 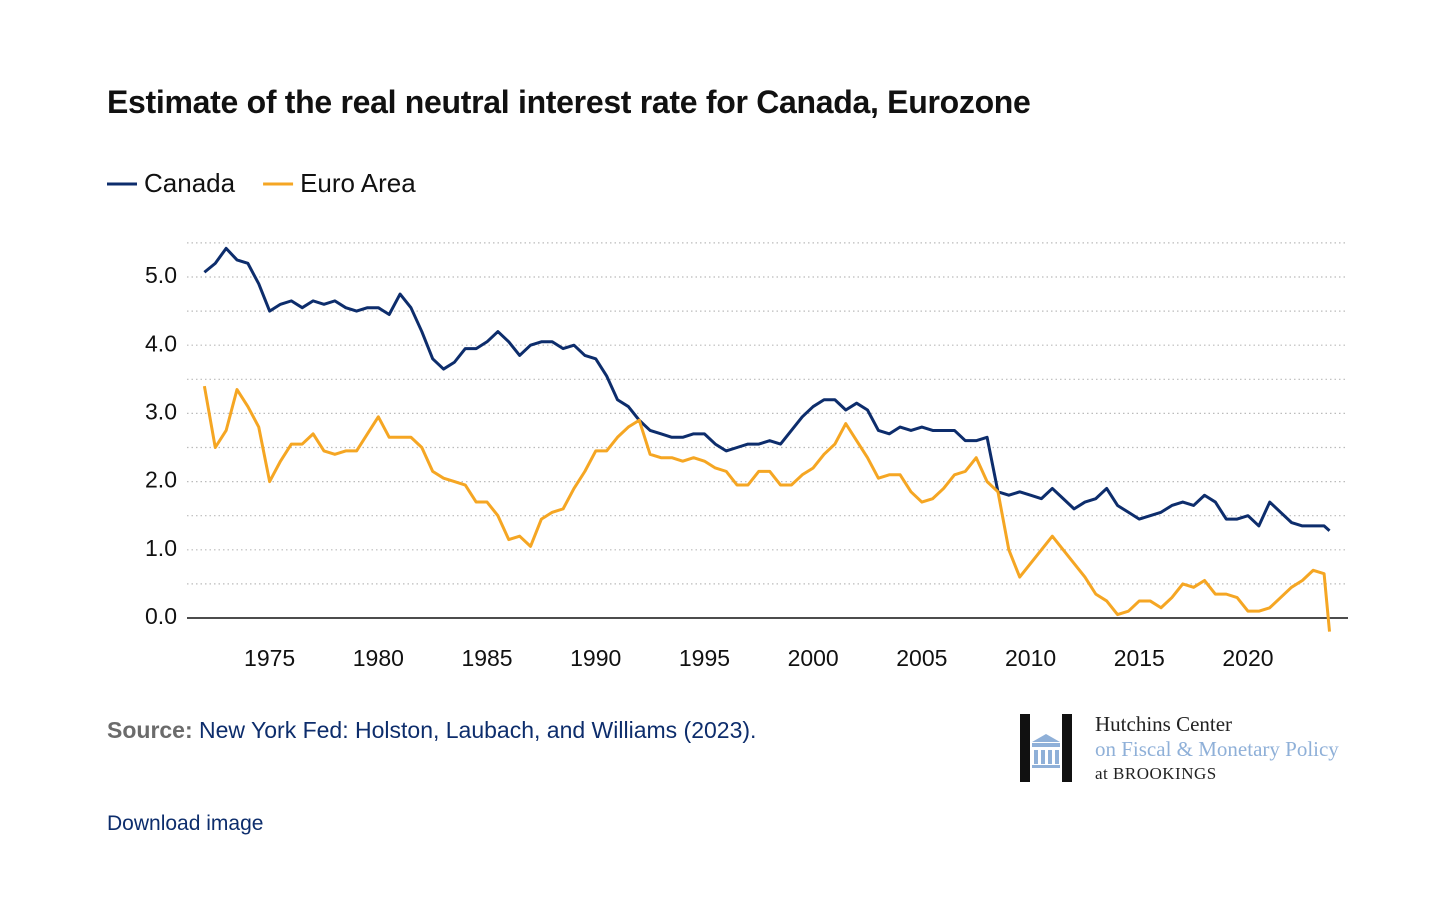 I want to click on x-tick-label: 2010, so click(x=1030, y=658).